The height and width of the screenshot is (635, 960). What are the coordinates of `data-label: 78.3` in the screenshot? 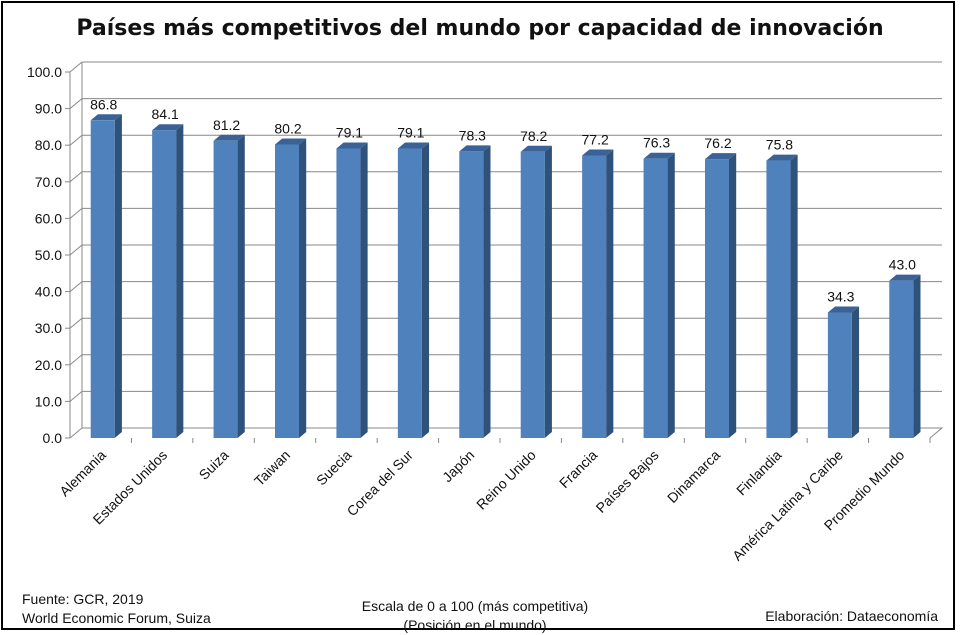 It's located at (472, 135).